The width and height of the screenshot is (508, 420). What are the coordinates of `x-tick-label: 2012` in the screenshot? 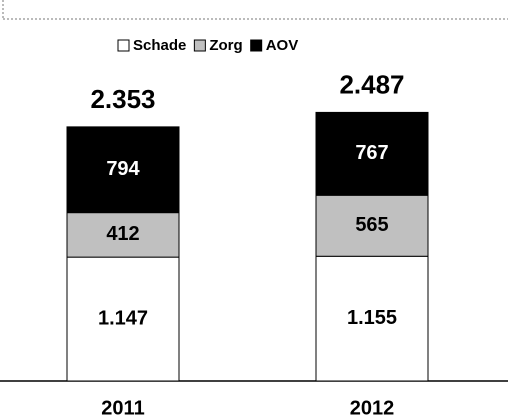 It's located at (372, 408).